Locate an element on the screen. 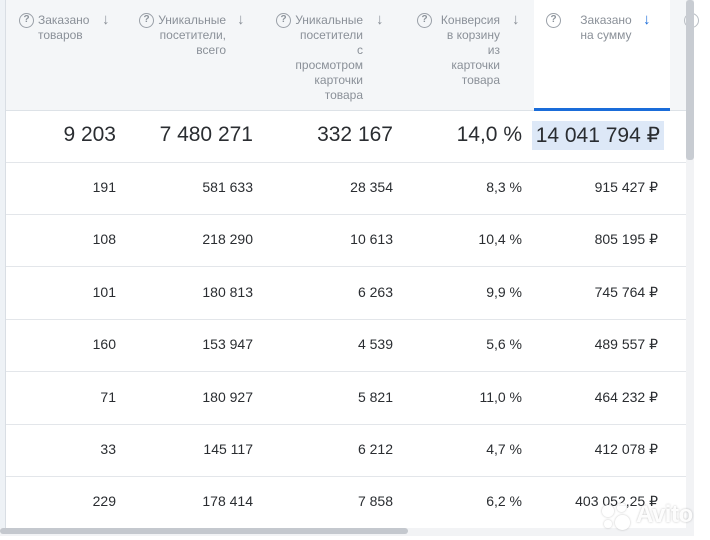 This screenshot has width=710, height=540. cell-ordered-sum: 745 764 ₽ is located at coordinates (626, 291).